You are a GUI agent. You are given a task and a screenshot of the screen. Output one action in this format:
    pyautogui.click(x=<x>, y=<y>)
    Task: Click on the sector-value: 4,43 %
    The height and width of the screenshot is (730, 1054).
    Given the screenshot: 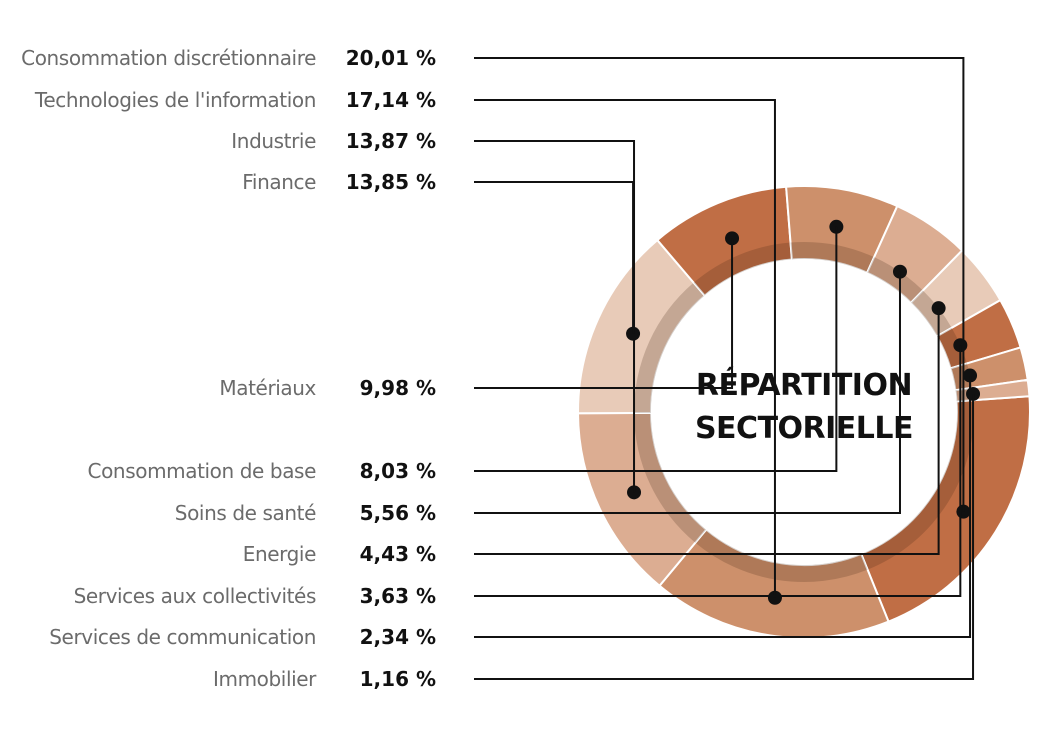 What is the action you would take?
    pyautogui.click(x=398, y=554)
    